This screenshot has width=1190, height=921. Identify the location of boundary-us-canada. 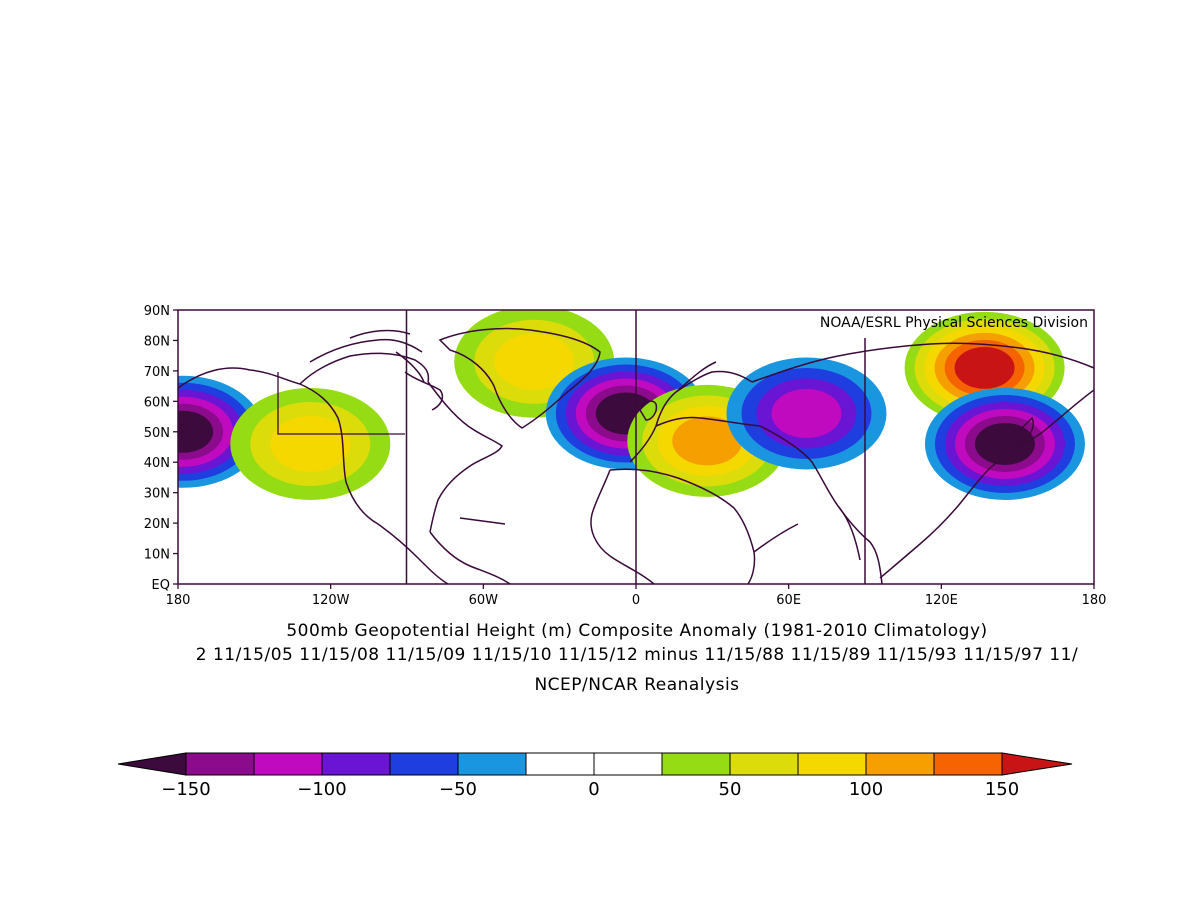
(341, 403).